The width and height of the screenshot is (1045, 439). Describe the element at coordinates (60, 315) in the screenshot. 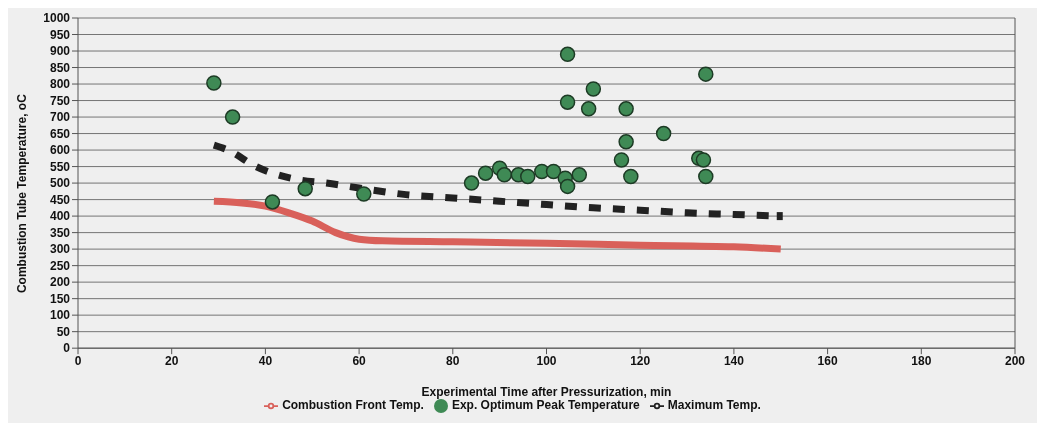

I see `y-tick-label: 100` at that location.